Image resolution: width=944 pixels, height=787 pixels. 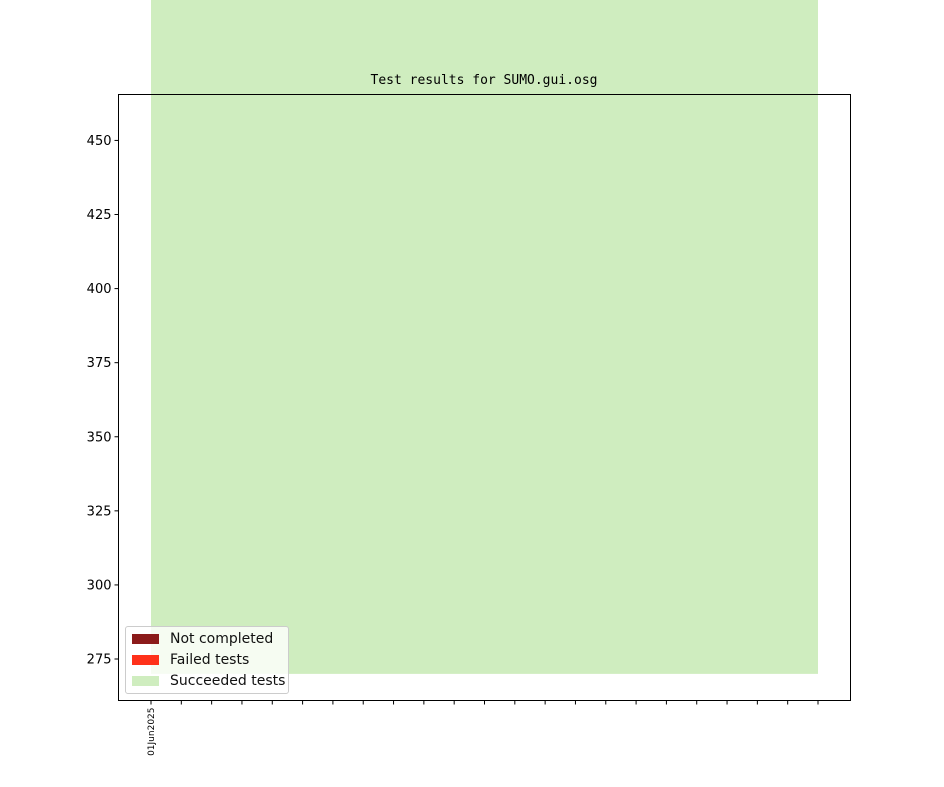 I want to click on y-tick-label: 275, so click(x=99, y=660).